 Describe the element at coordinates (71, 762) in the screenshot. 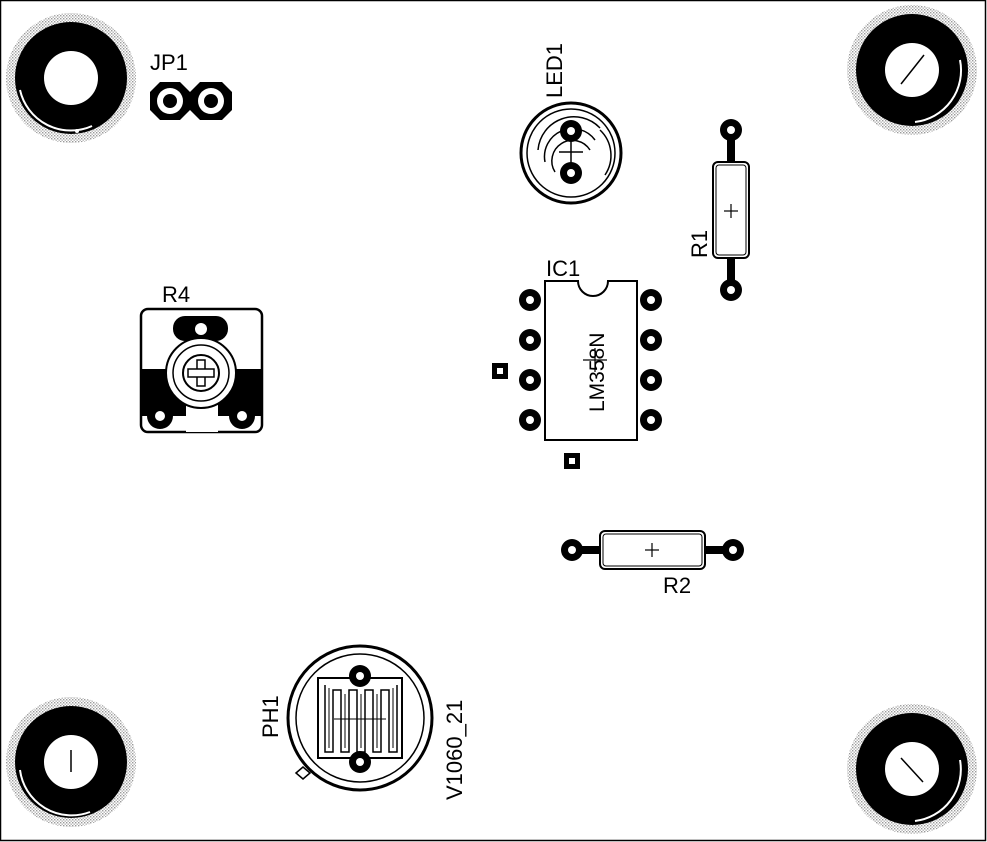

I see `mounting-hole-bottom-left` at that location.